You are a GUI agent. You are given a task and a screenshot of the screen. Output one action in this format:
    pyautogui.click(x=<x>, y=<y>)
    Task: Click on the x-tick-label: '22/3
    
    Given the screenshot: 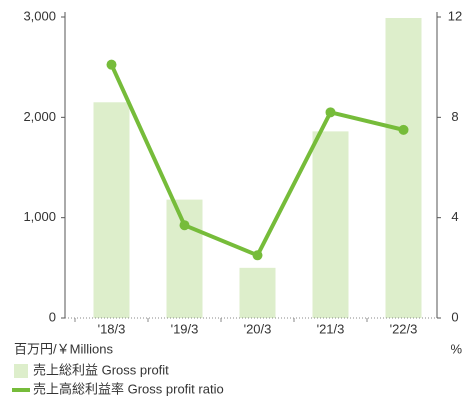 What is the action you would take?
    pyautogui.click(x=404, y=328)
    